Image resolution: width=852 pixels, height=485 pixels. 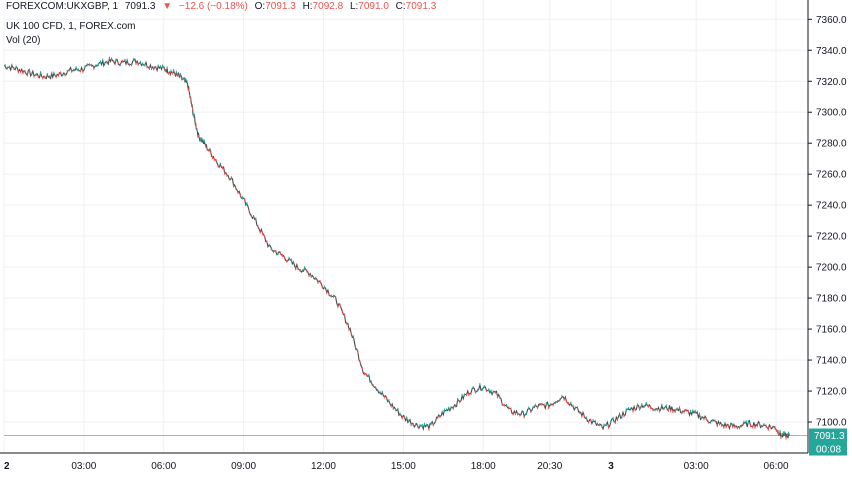 I want to click on open-label: O:, so click(x=260, y=6).